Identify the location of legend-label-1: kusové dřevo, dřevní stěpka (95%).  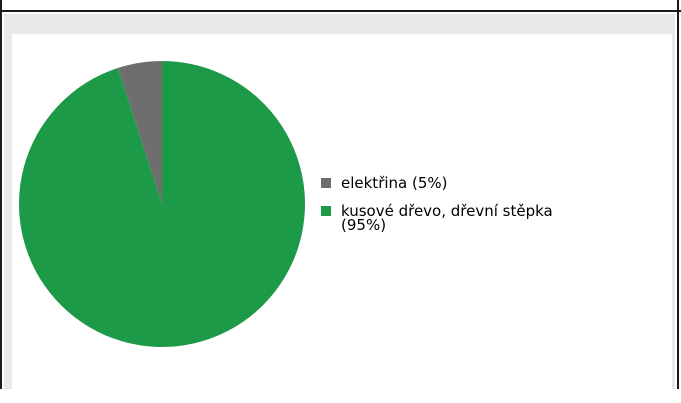
(447, 218).